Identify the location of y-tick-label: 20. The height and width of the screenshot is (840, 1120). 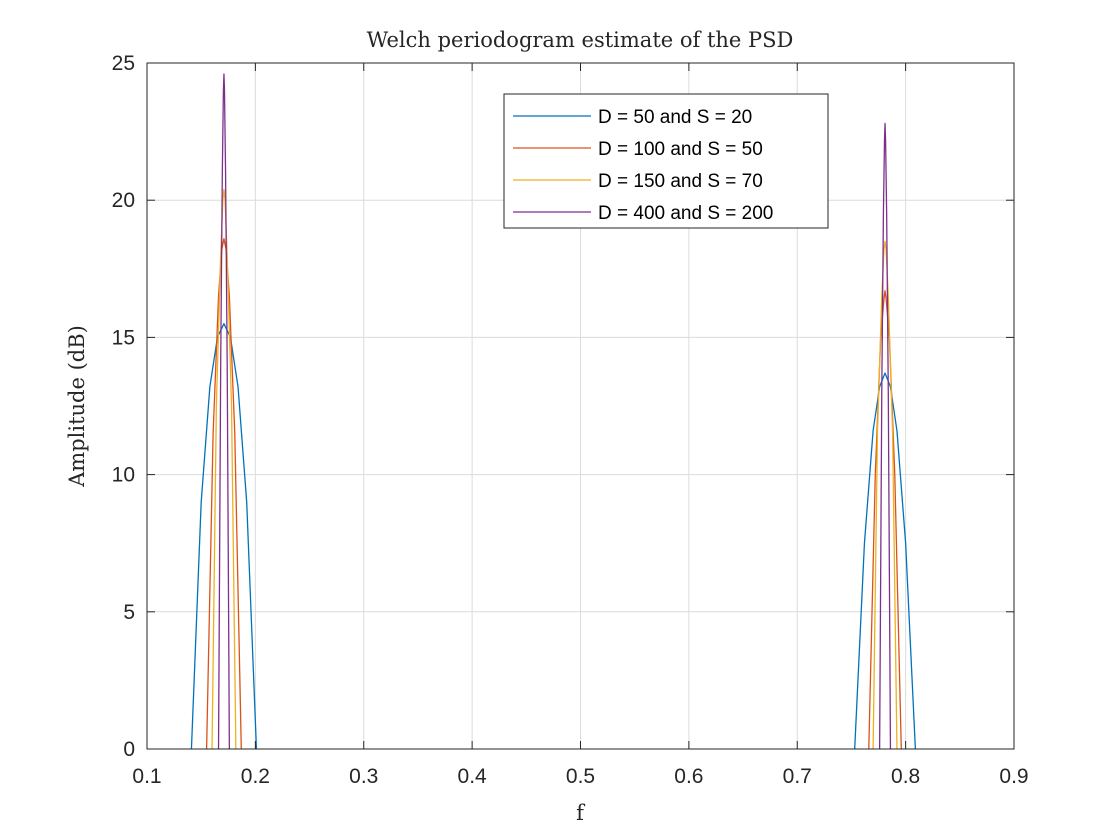
(123, 200).